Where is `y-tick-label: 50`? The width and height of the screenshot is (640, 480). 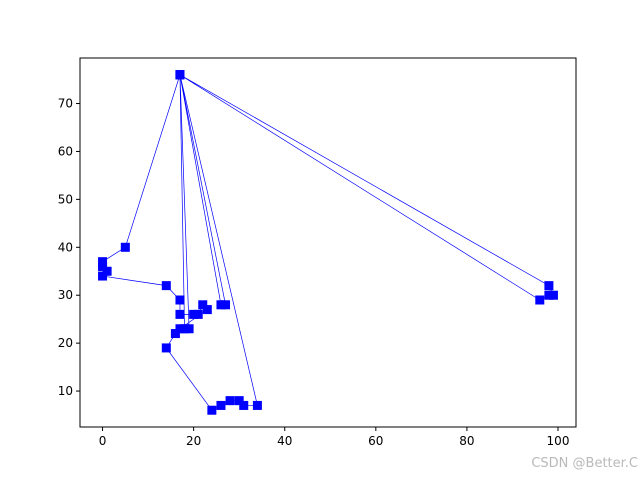 y-tick-label: 50 is located at coordinates (65, 199).